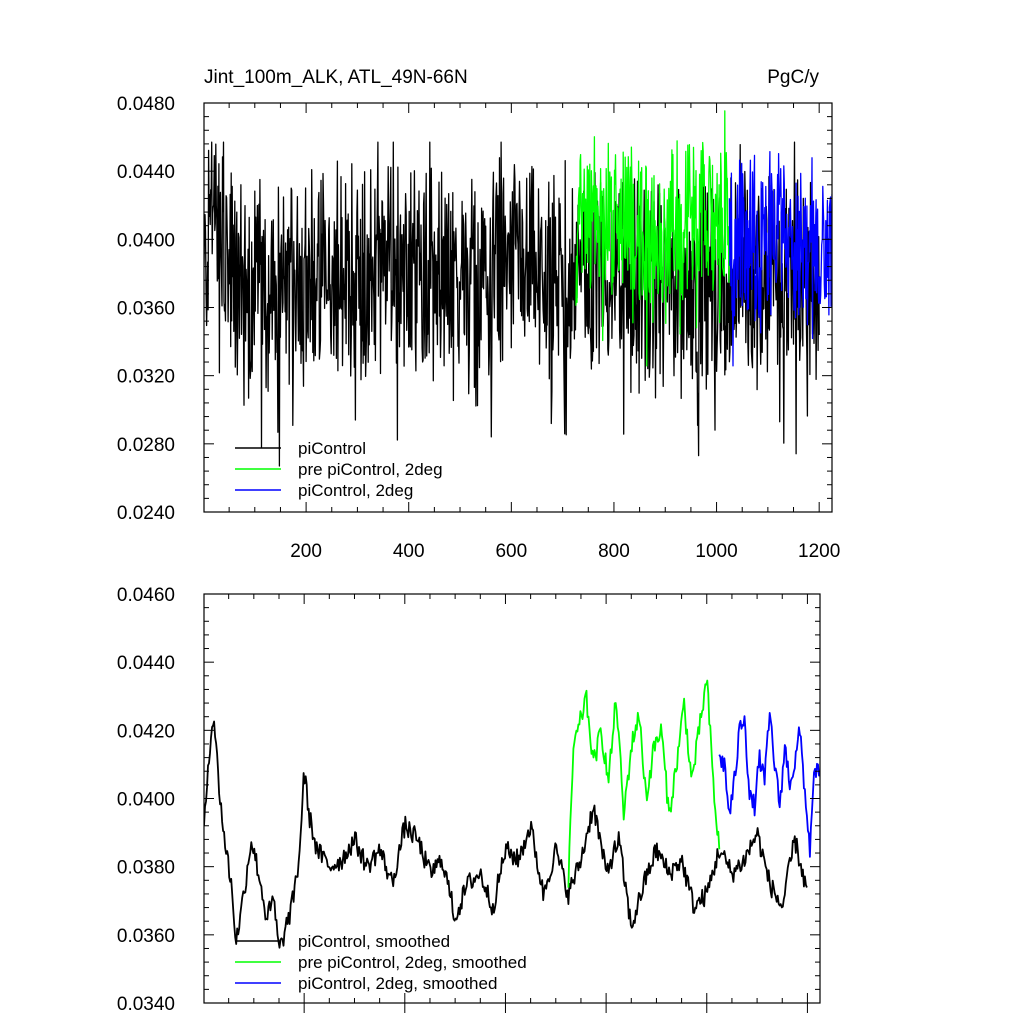 This screenshot has height=1024, width=1024. I want to click on legend-label: pre piControl, 2deg, so click(370, 469).